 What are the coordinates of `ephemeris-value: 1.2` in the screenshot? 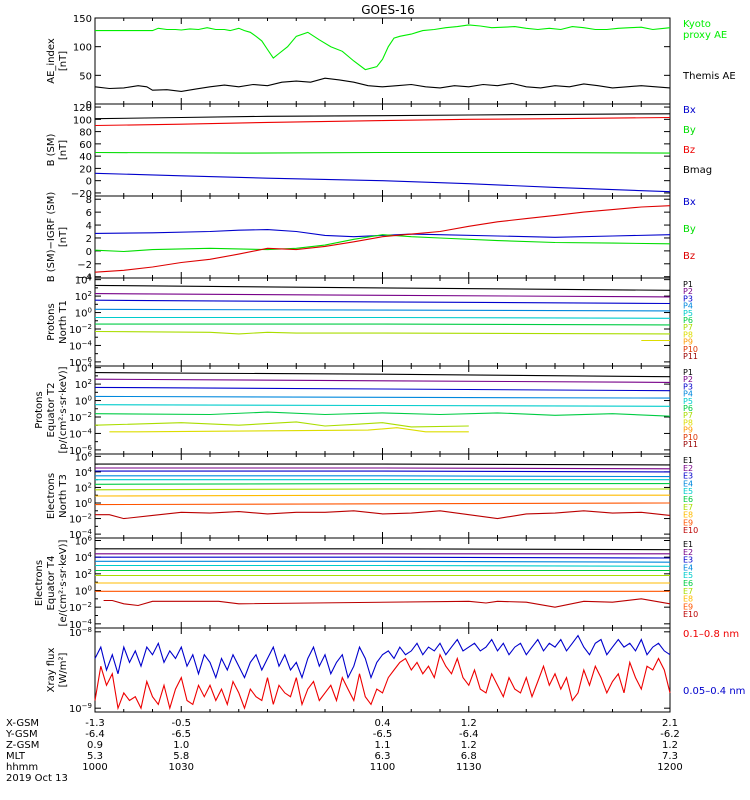 It's located at (469, 745).